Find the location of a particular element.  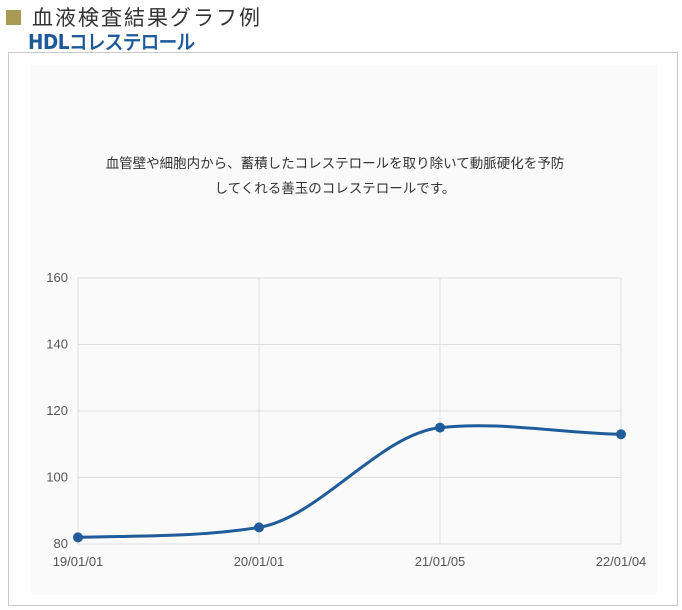

y-tick-label: 80 is located at coordinates (61, 543).